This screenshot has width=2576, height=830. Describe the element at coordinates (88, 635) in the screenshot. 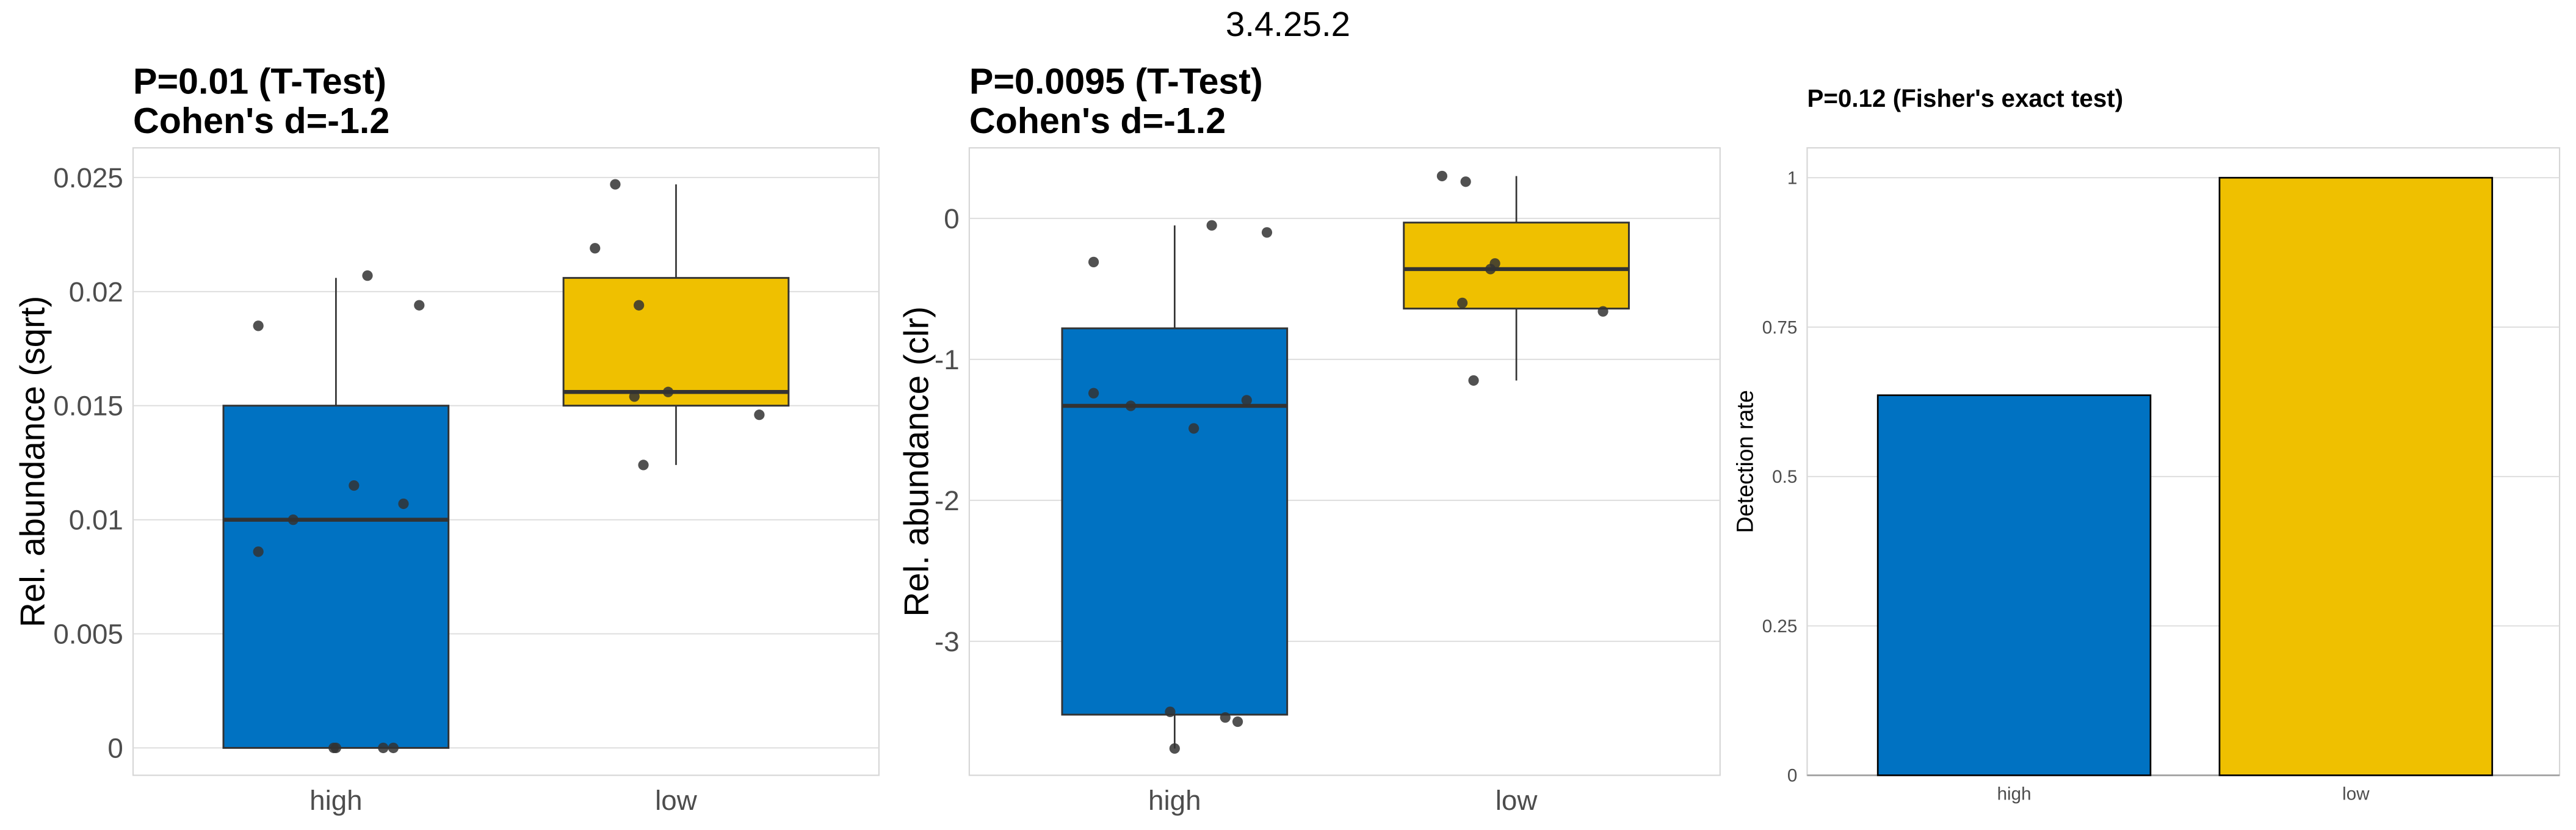

I see `y-tick-label: 0.005` at that location.